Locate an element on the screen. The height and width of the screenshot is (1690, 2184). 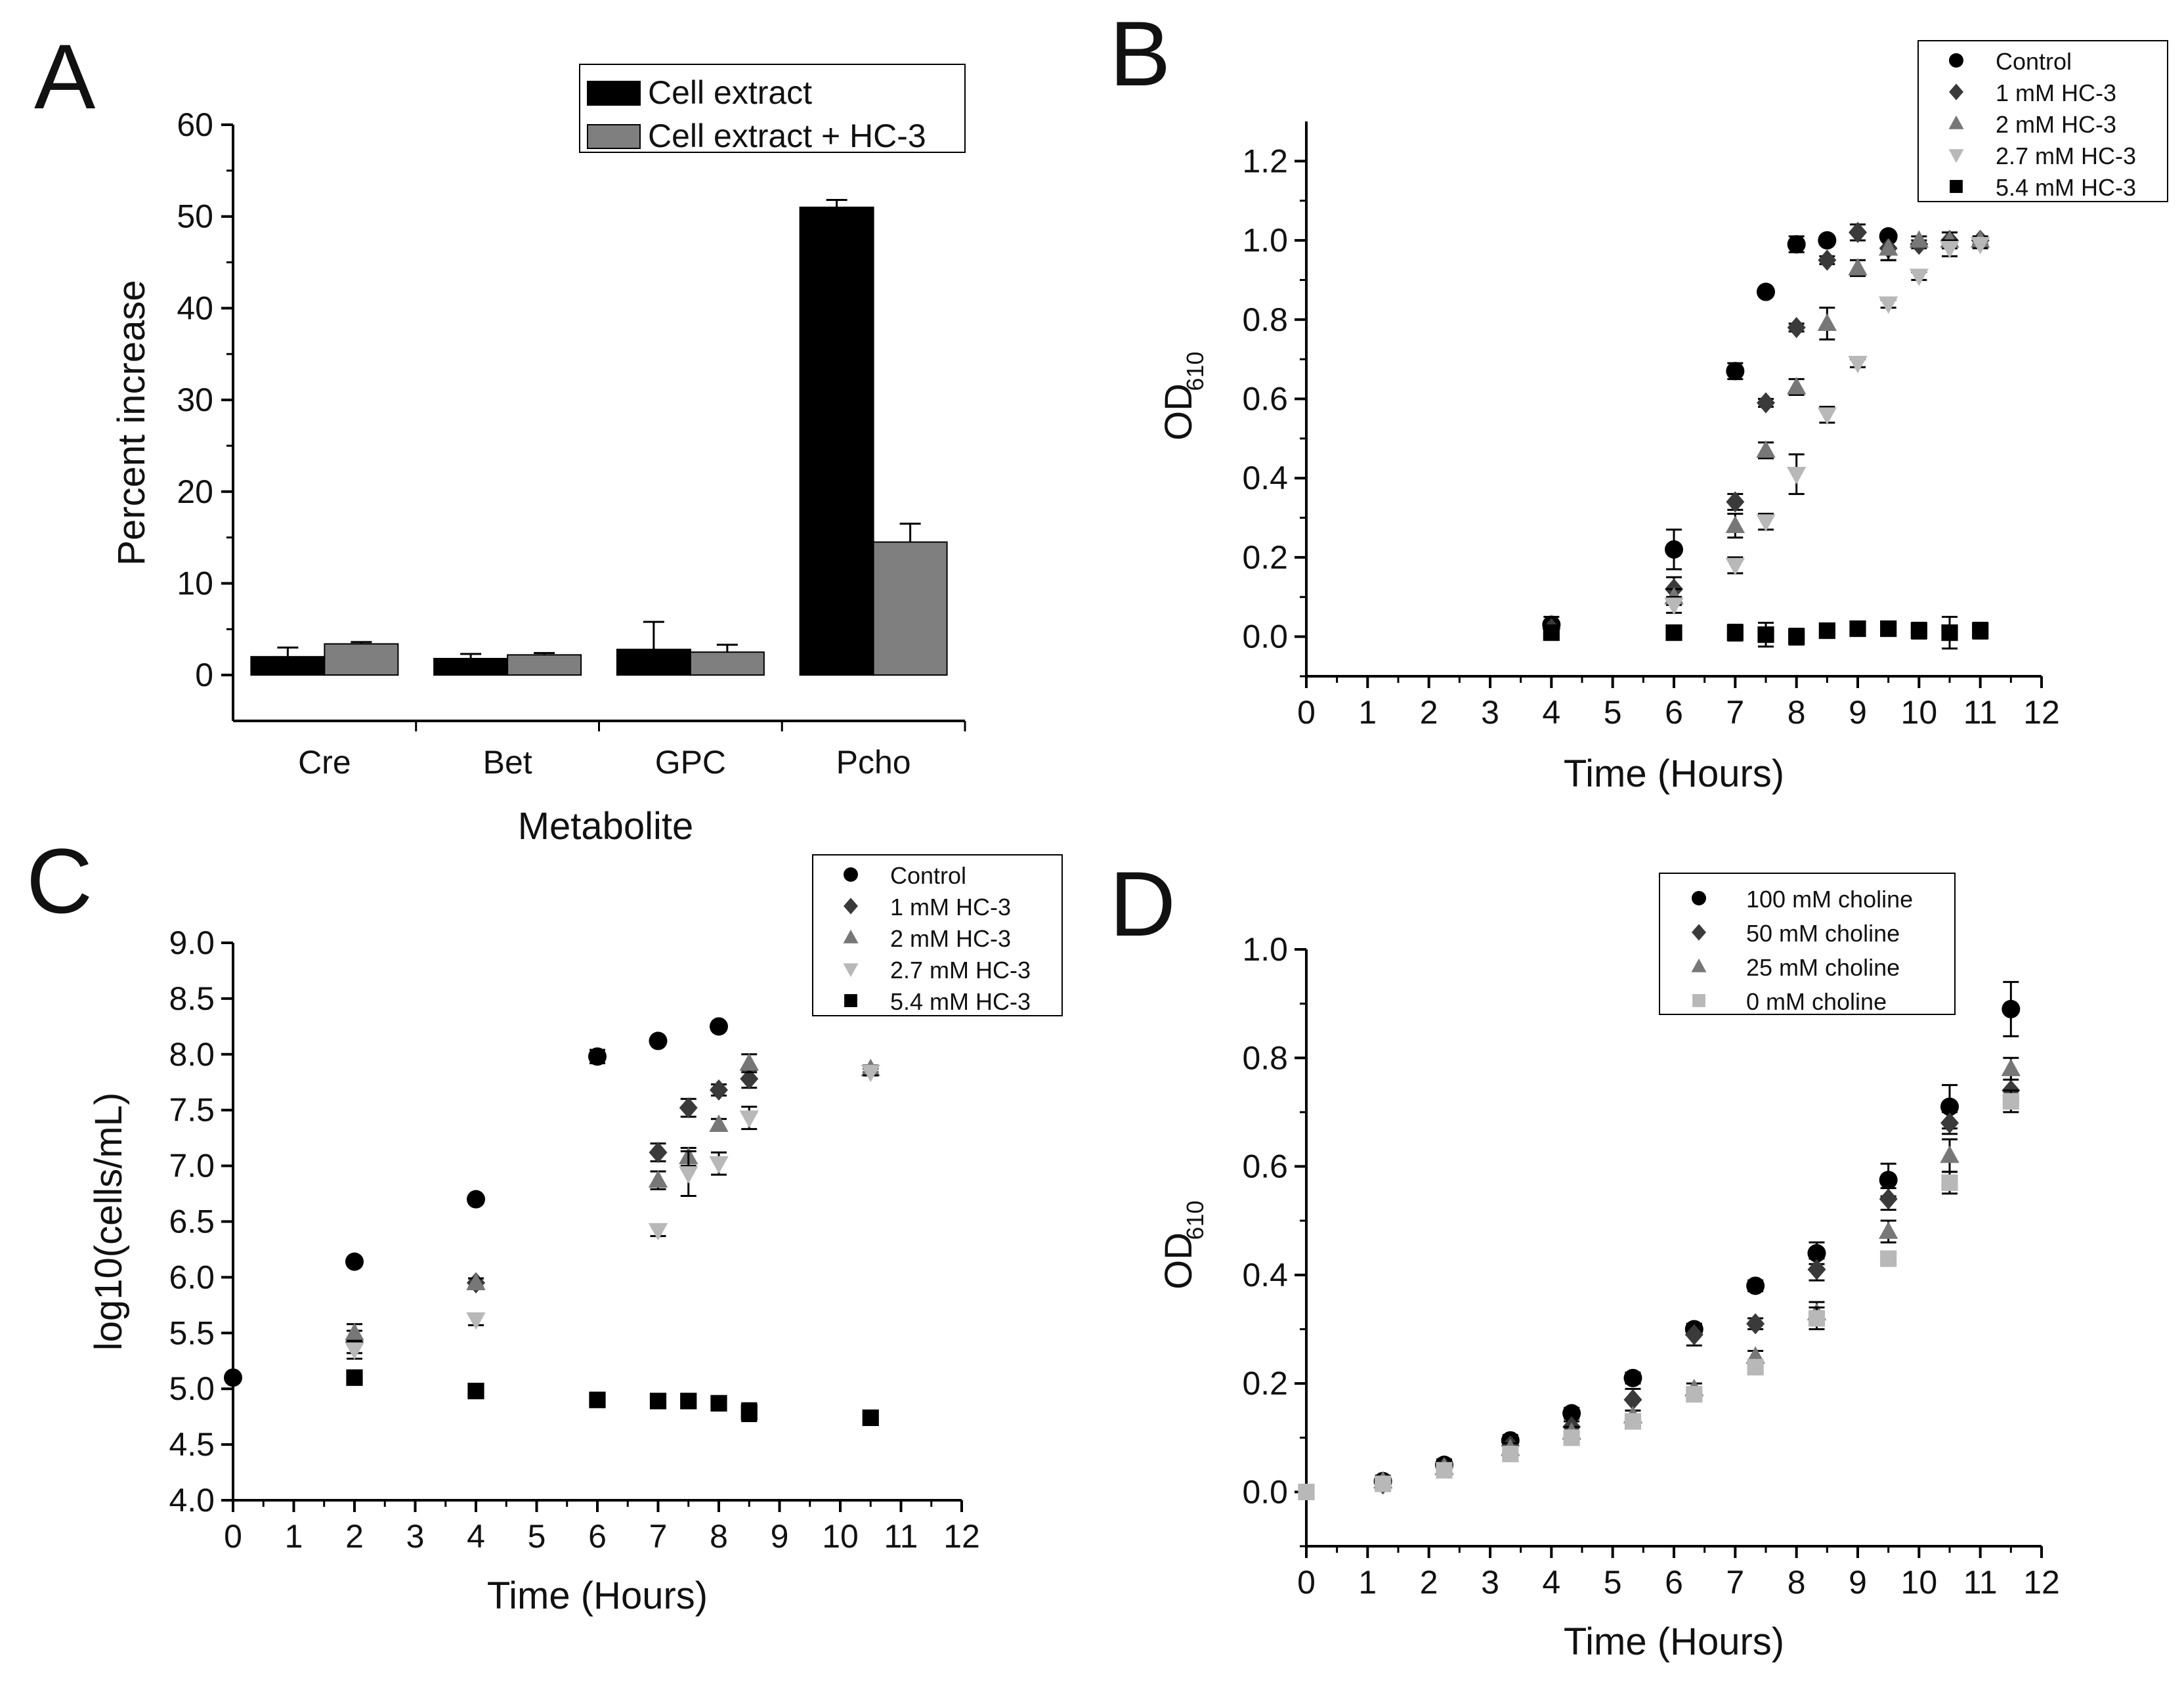
panel-c-legend-label-2: 2 mM HC-3 is located at coordinates (950, 938).